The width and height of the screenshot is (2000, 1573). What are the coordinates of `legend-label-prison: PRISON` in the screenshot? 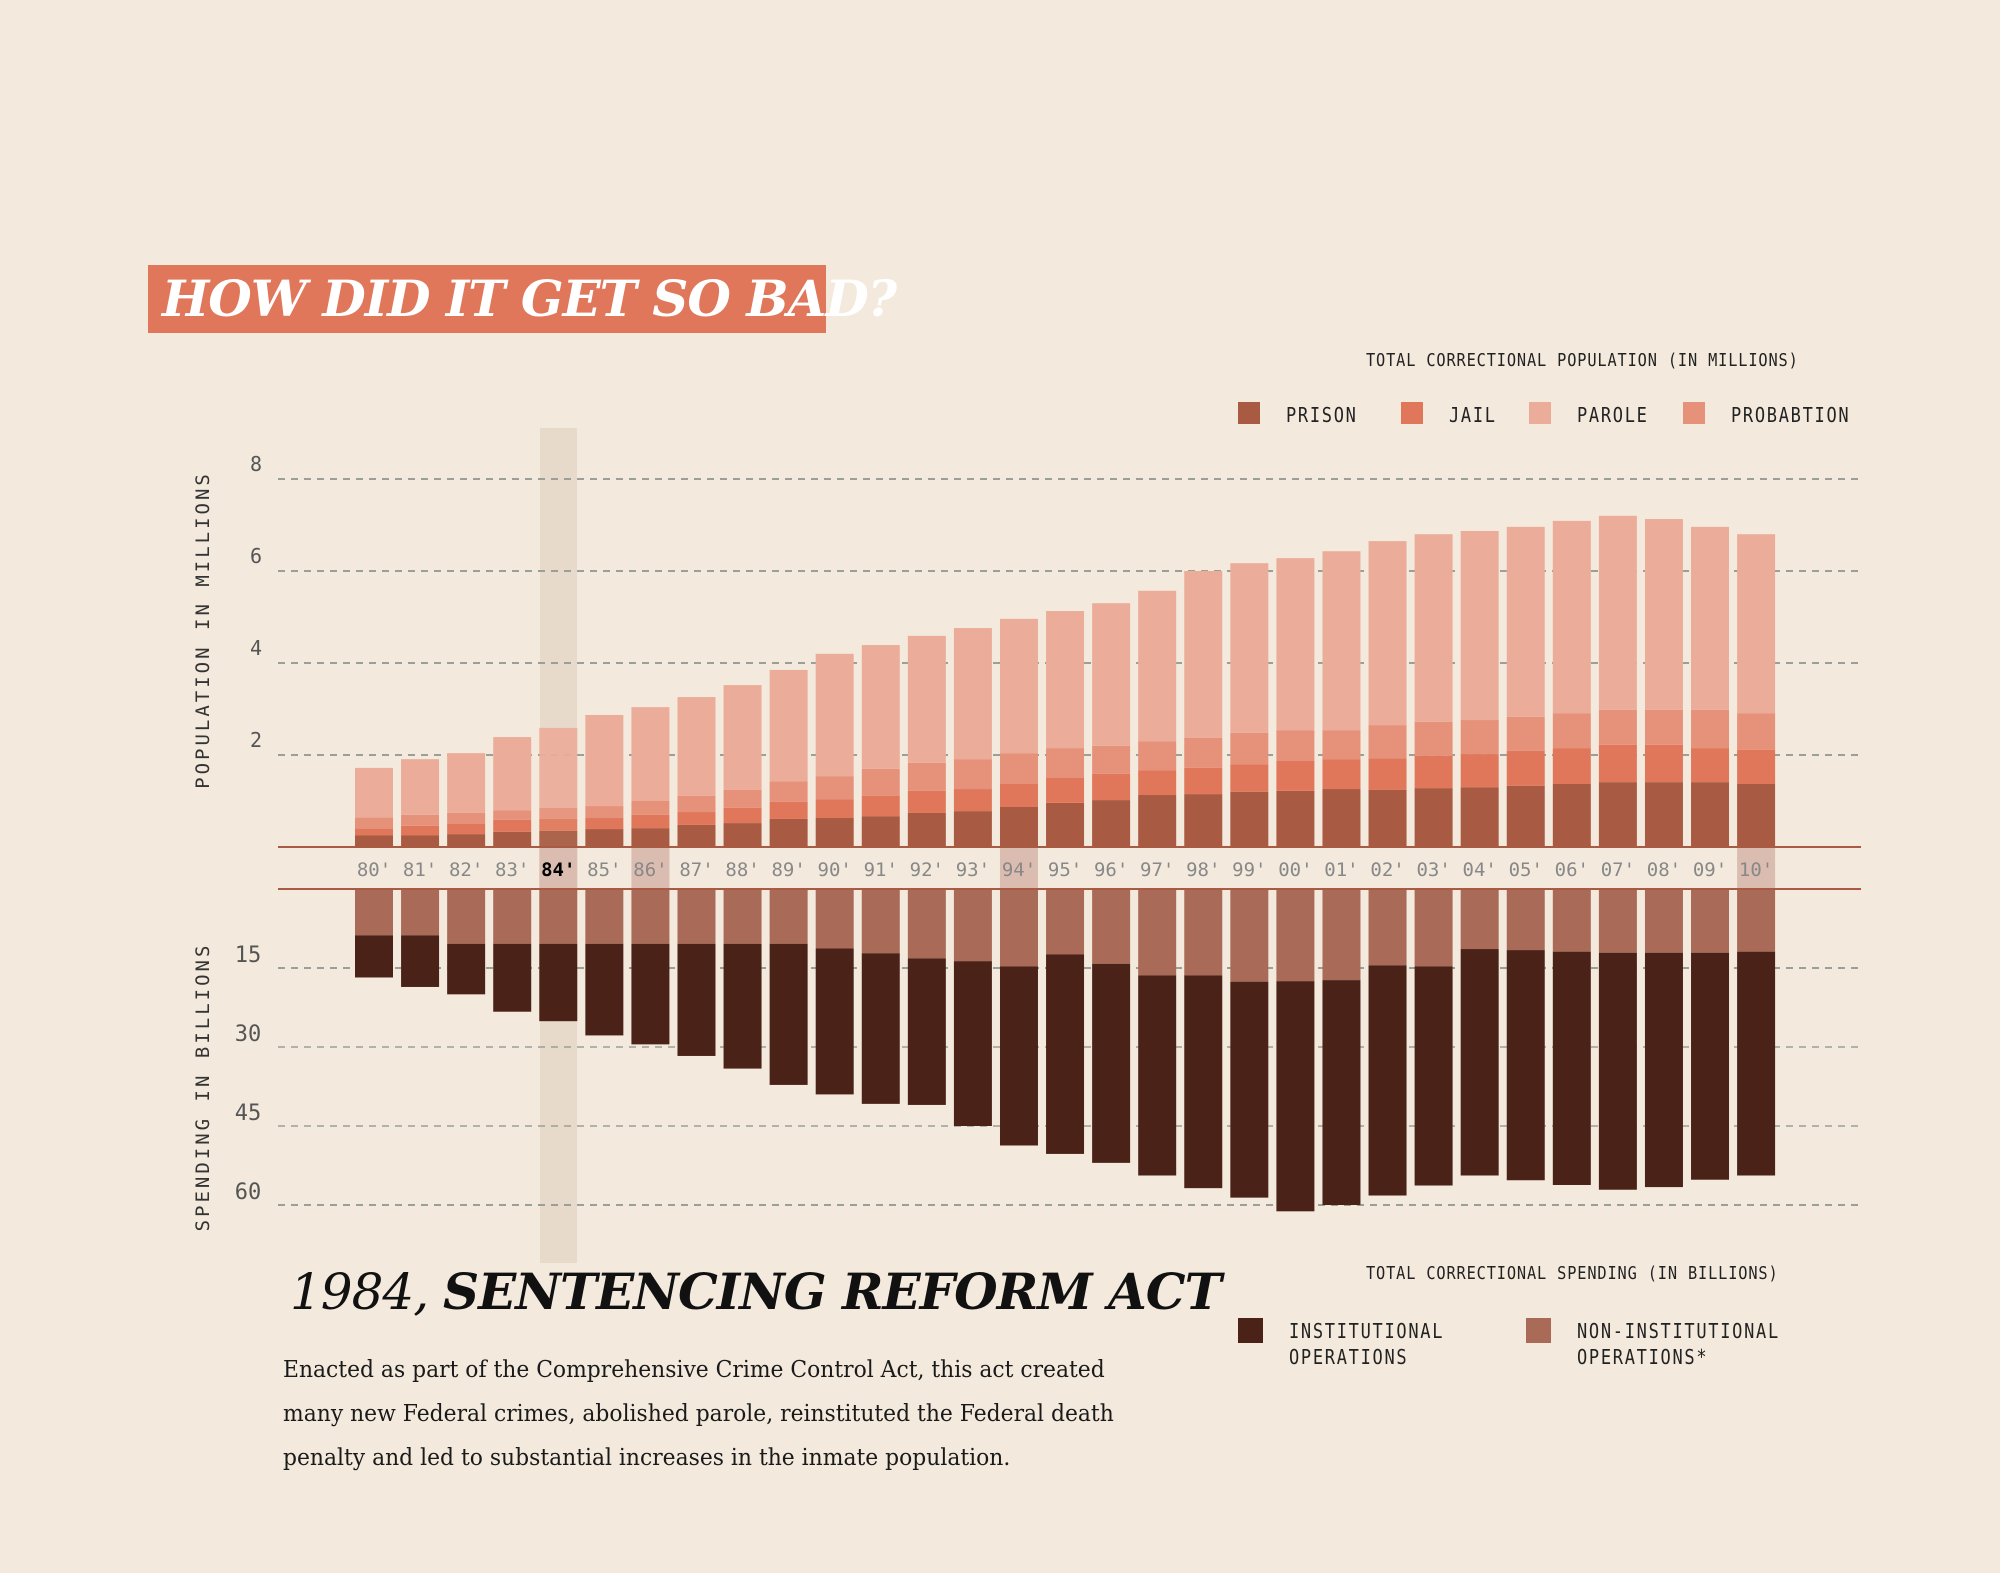 It's located at (1322, 415).